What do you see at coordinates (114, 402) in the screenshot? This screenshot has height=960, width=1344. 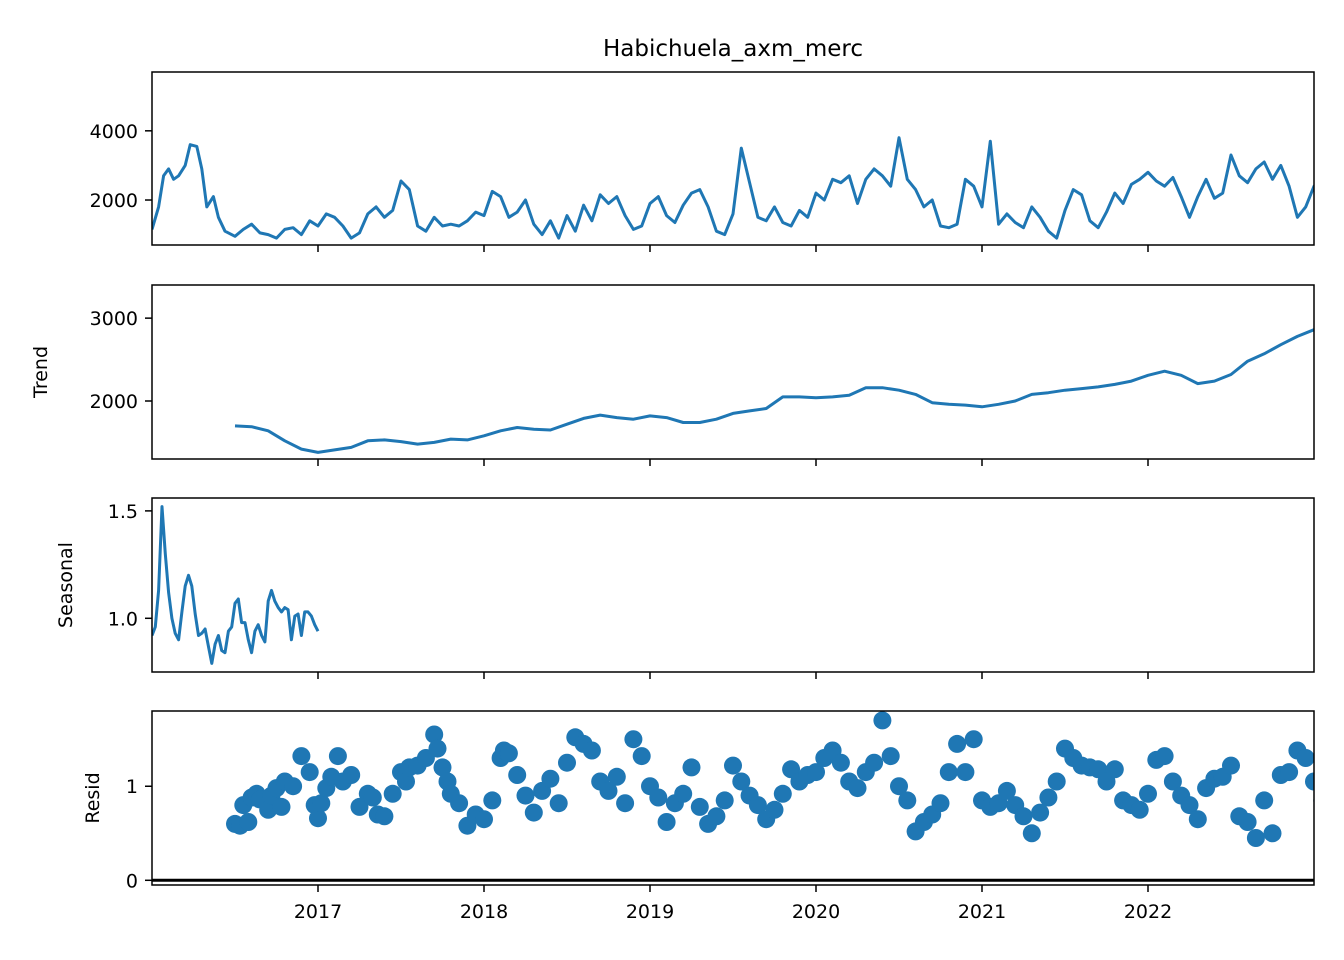 I see `trend-y-tick-label: 2000` at bounding box center [114, 402].